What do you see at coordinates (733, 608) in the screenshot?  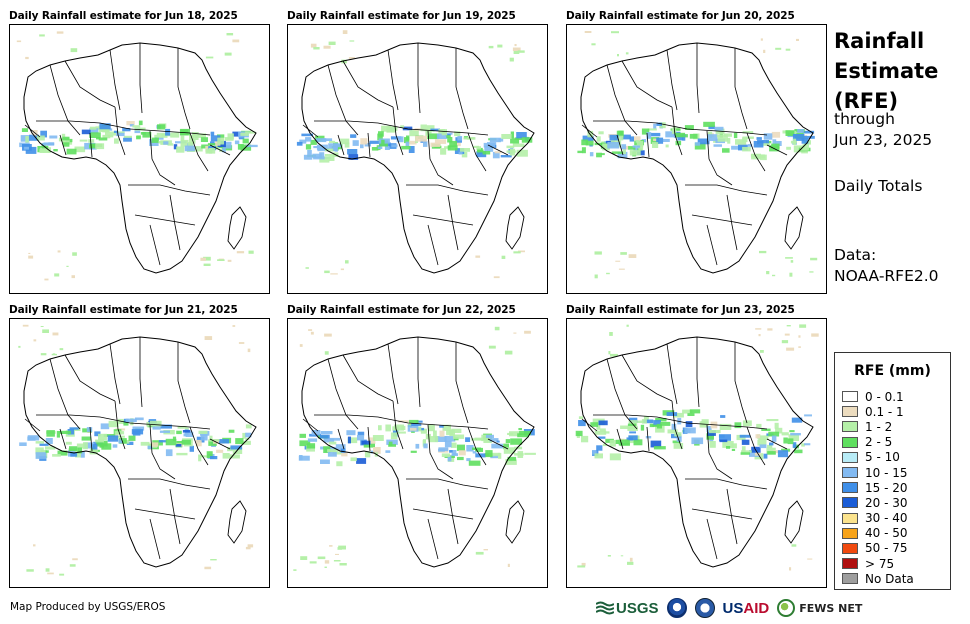 I see `usaid-logo-us: US` at bounding box center [733, 608].